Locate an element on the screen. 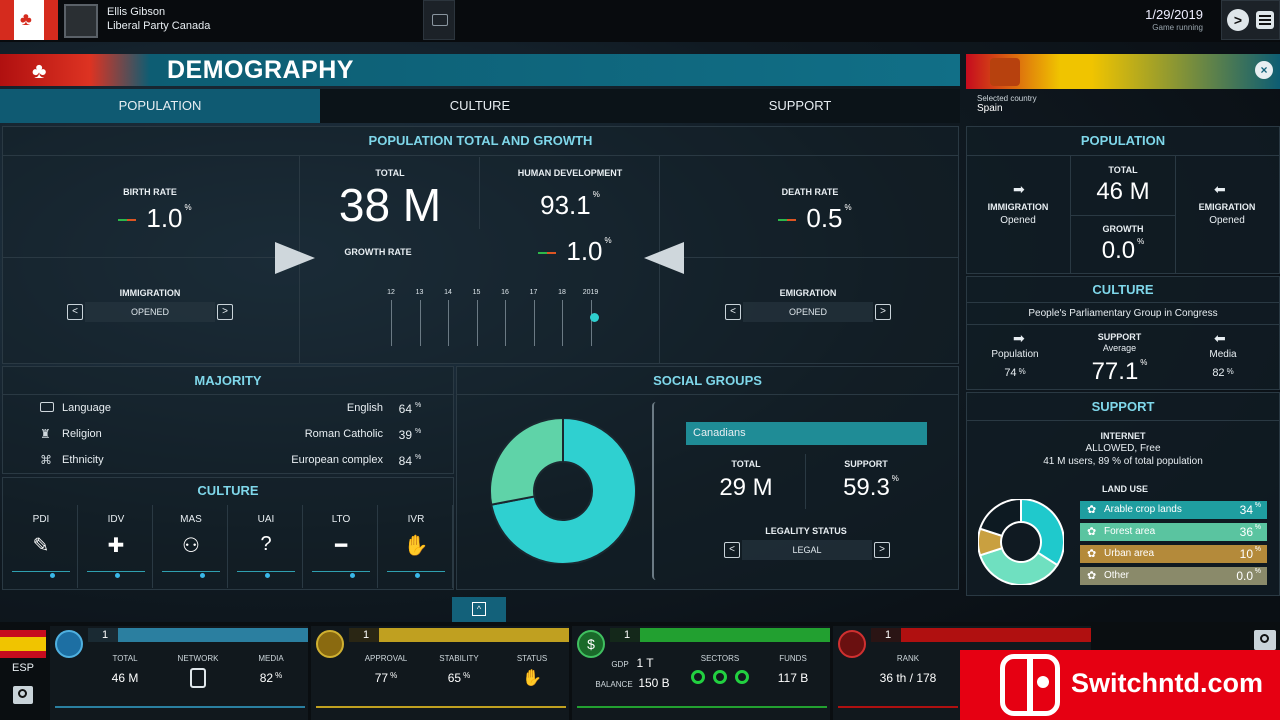  right-growth-value: 0.0% is located at coordinates (1123, 250).